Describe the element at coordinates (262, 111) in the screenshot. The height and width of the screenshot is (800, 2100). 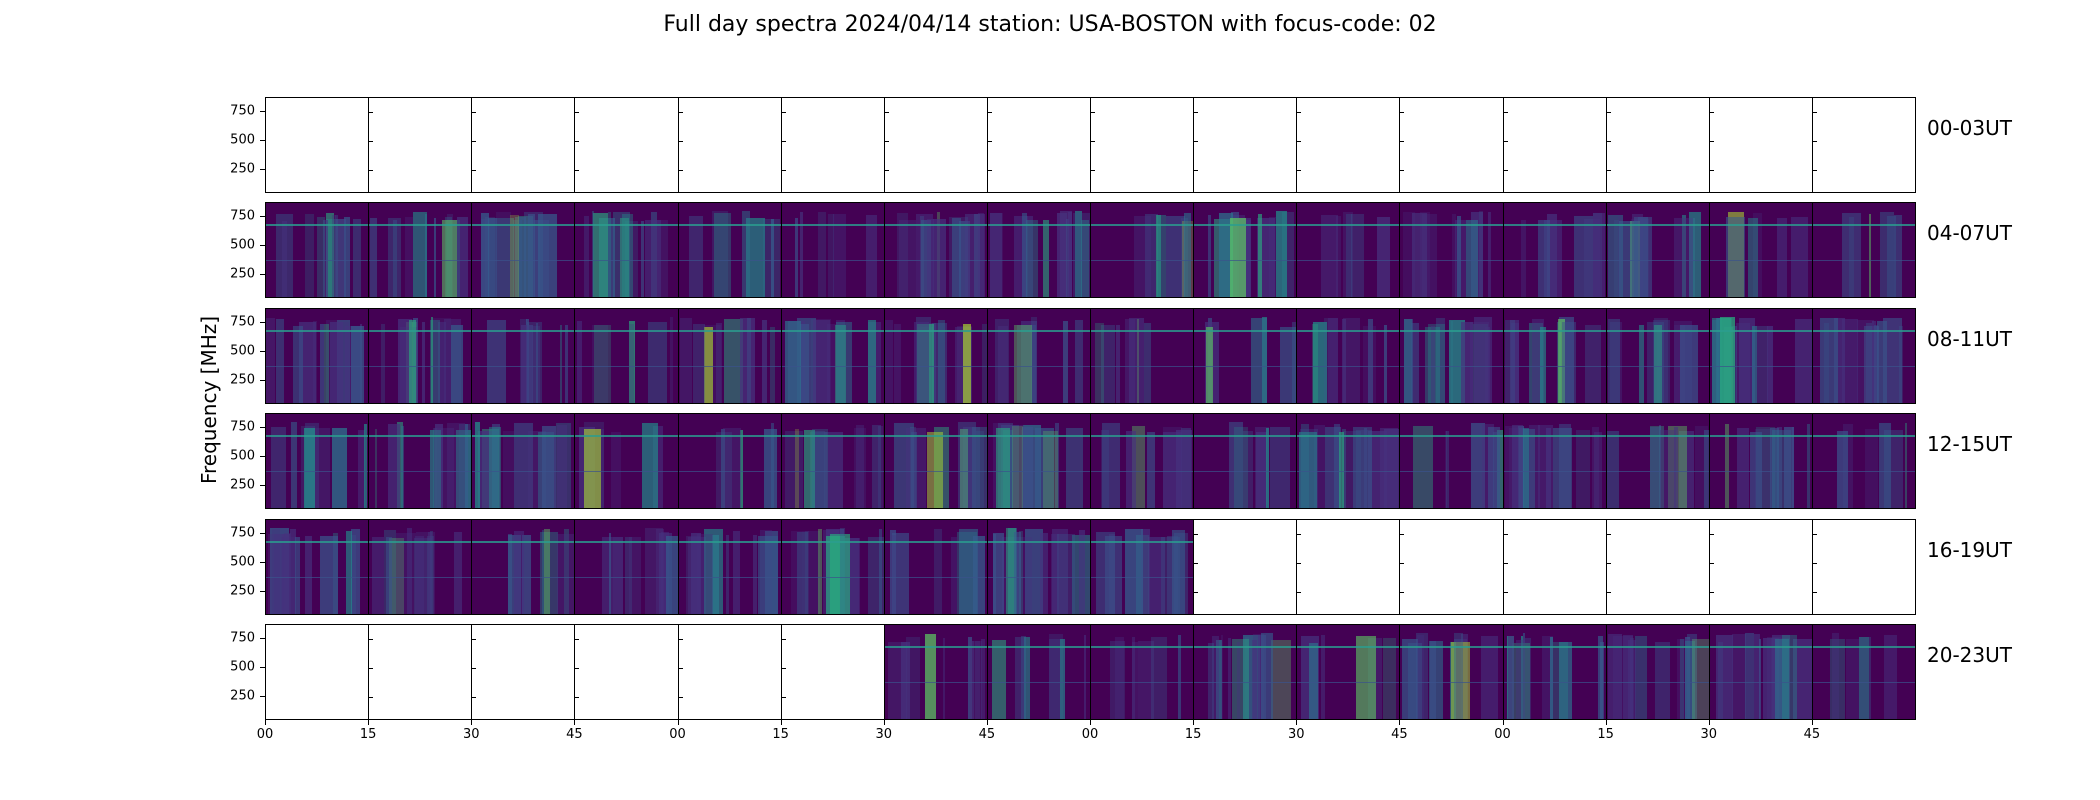
I see `y-tick-mark` at that location.